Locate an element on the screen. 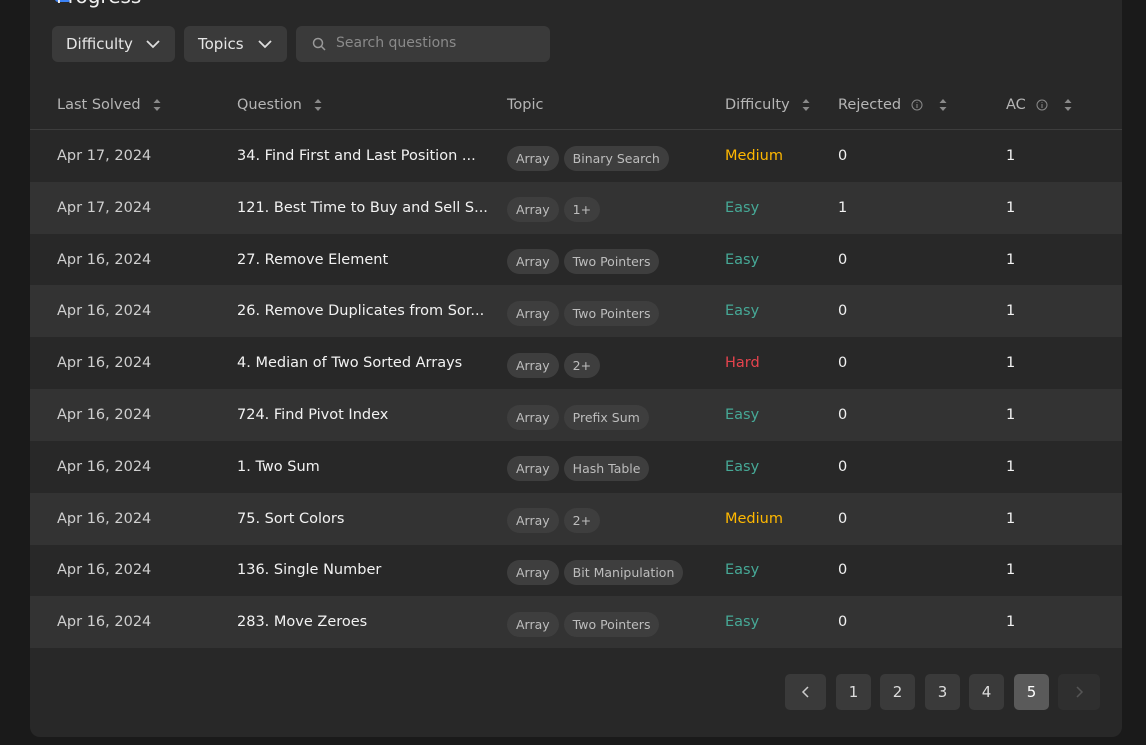  difficulty-filter: Difficulty is located at coordinates (113, 44).